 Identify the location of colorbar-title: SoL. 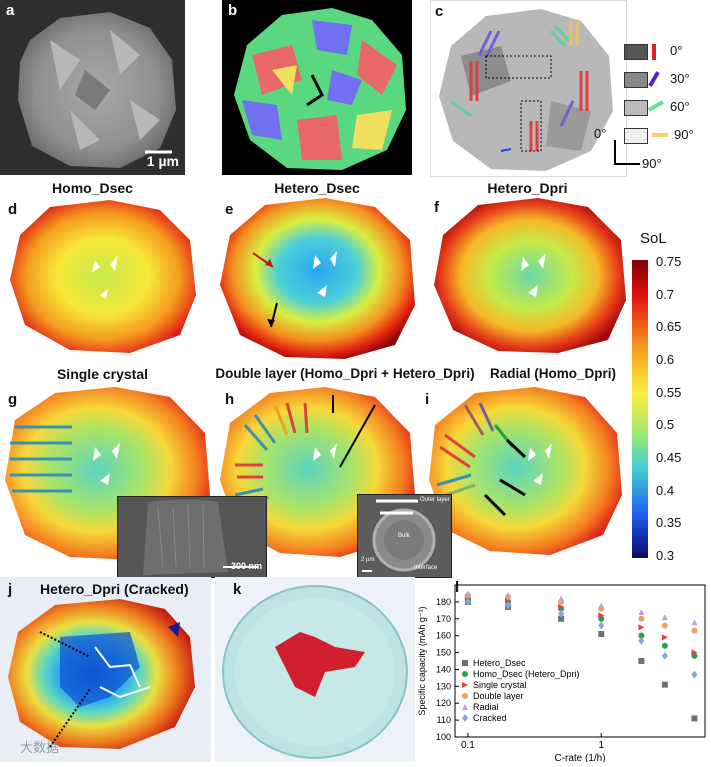
(653, 238).